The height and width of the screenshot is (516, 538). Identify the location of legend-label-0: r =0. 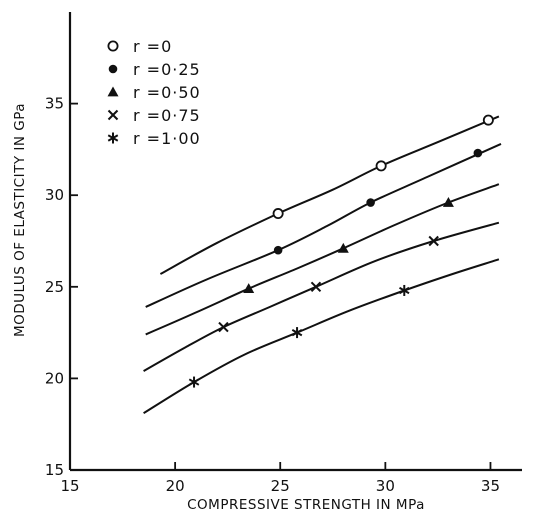
(152, 46).